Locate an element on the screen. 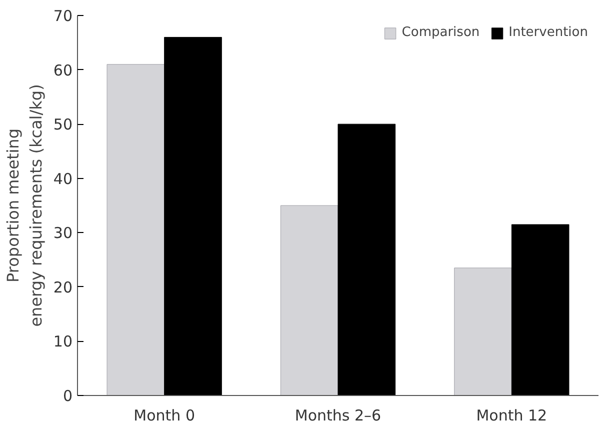 The image size is (608, 427). y-tick-label: 40 is located at coordinates (63, 179).